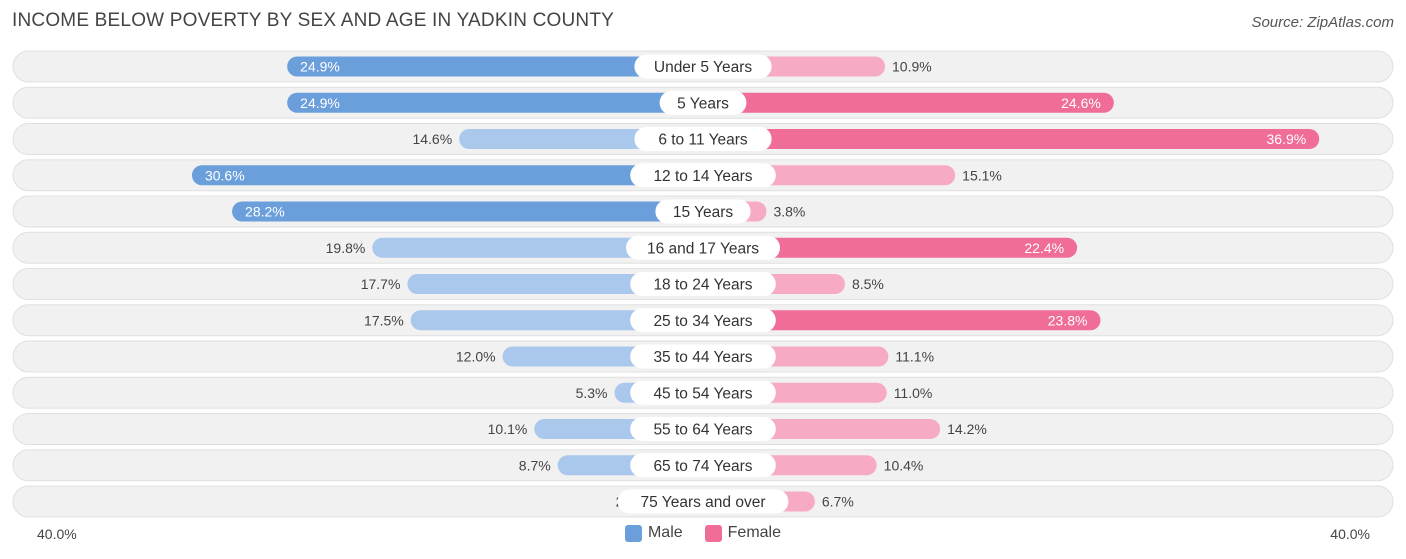 The width and height of the screenshot is (1406, 559). I want to click on category-label: 16 and 17 Years, so click(703, 248).